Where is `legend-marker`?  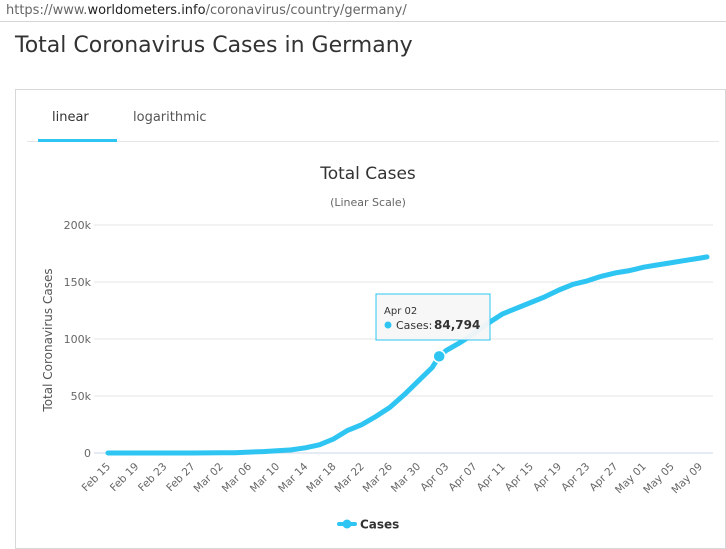 legend-marker is located at coordinates (347, 524).